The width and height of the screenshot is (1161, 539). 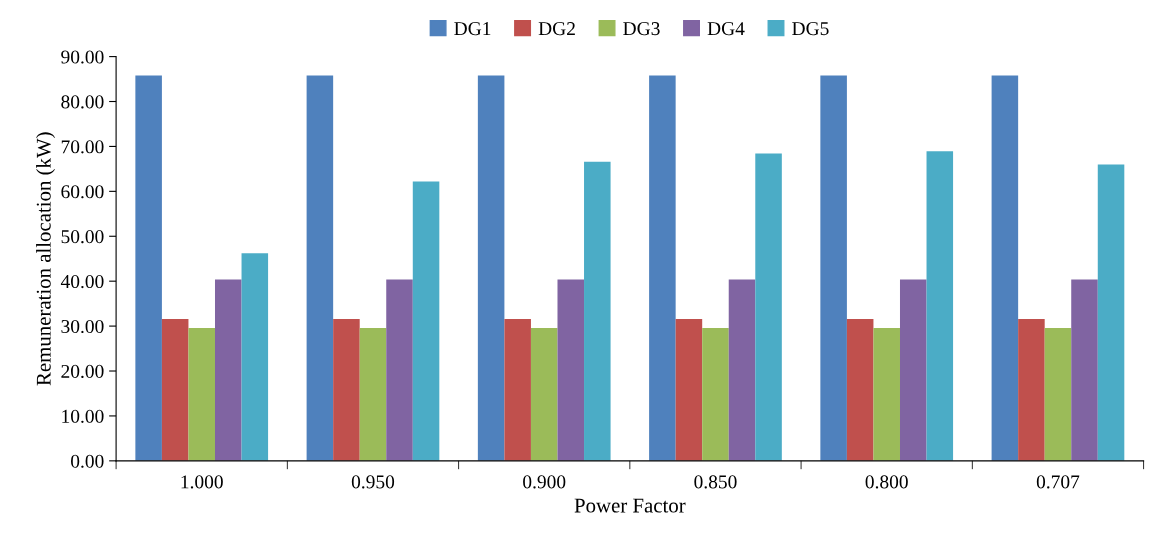 I want to click on x-tick-label: 0.800, so click(x=886, y=482).